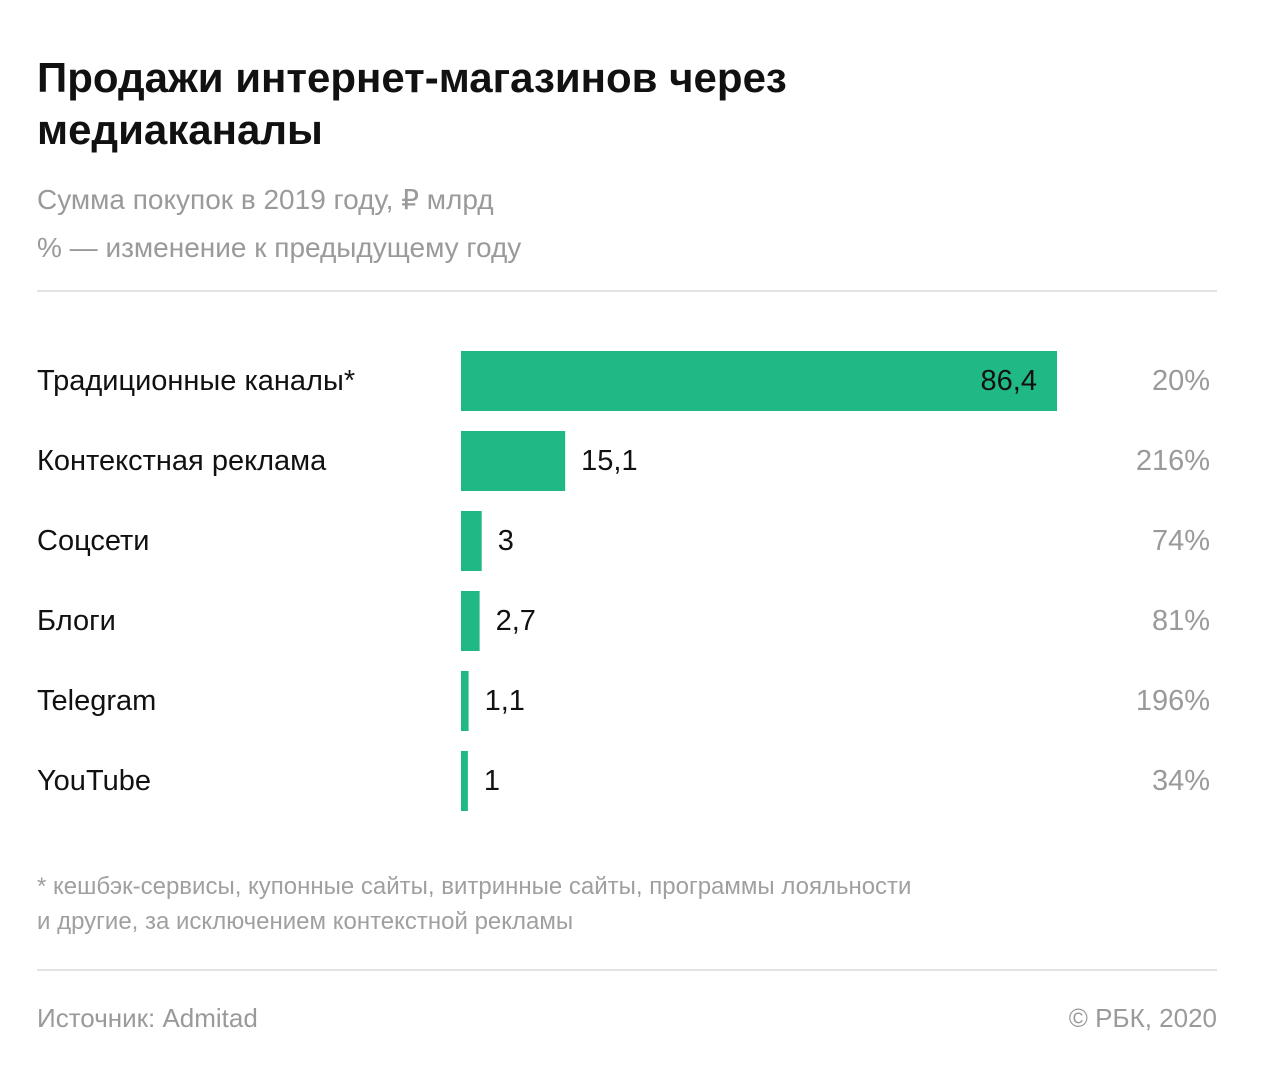 The image size is (1270, 1066). I want to click on category-label: YouTube, so click(94, 781).